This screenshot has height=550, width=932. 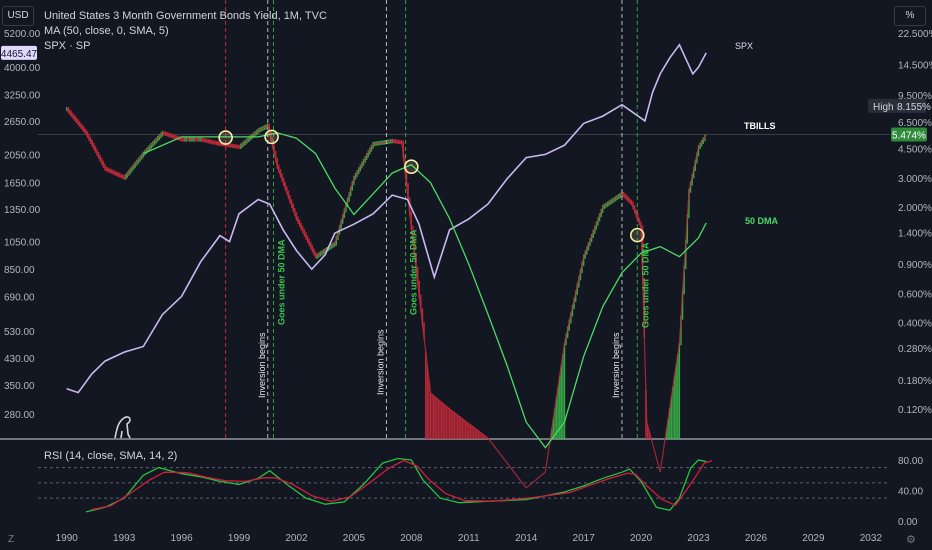 What do you see at coordinates (756, 538) in the screenshot?
I see `x-tick-label: 2026` at bounding box center [756, 538].